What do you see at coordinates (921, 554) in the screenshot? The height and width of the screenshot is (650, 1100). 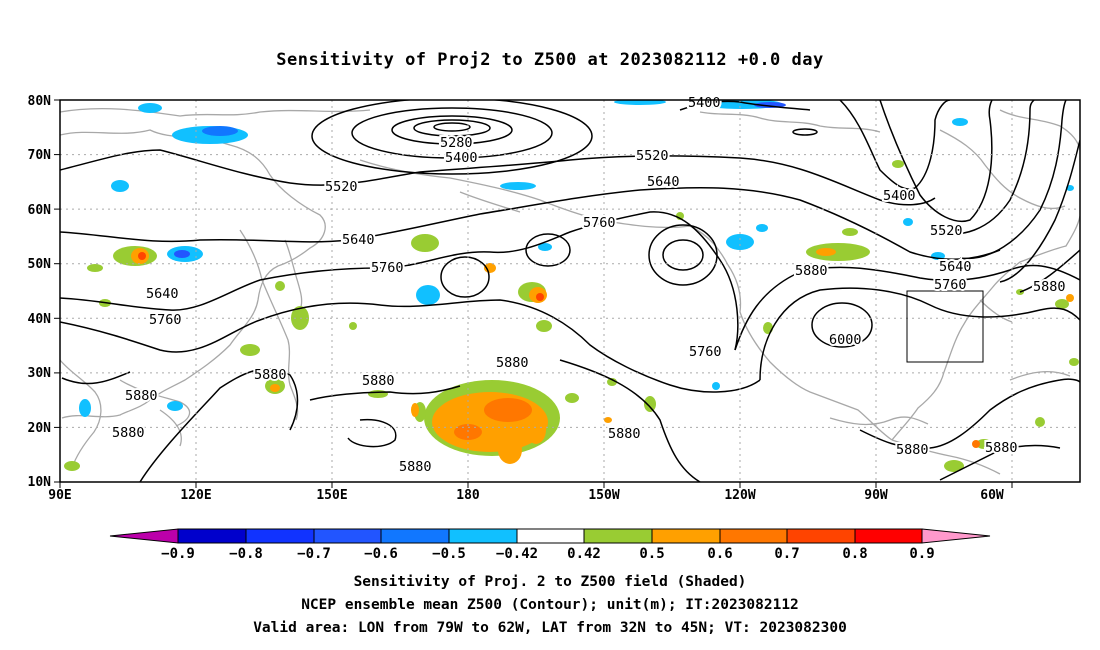 I see `colorbar-tick: 0.9` at bounding box center [921, 554].